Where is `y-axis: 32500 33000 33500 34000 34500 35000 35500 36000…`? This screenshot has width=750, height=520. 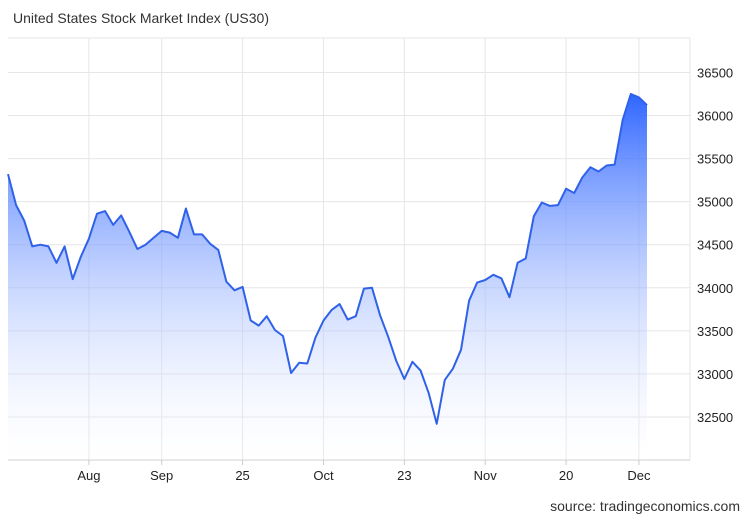
y-axis: 32500 33000 33500 34000 34500 35000 35500 36000… is located at coordinates (715, 244).